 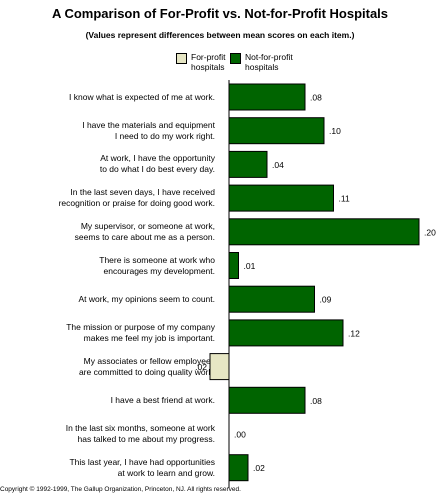 I want to click on category-label-line: are committed to doing quality work., so click(x=146, y=371).